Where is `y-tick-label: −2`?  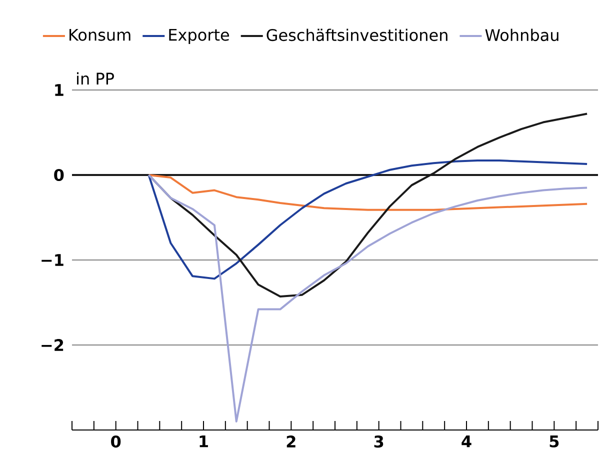 y-tick-label: −2 is located at coordinates (53, 345).